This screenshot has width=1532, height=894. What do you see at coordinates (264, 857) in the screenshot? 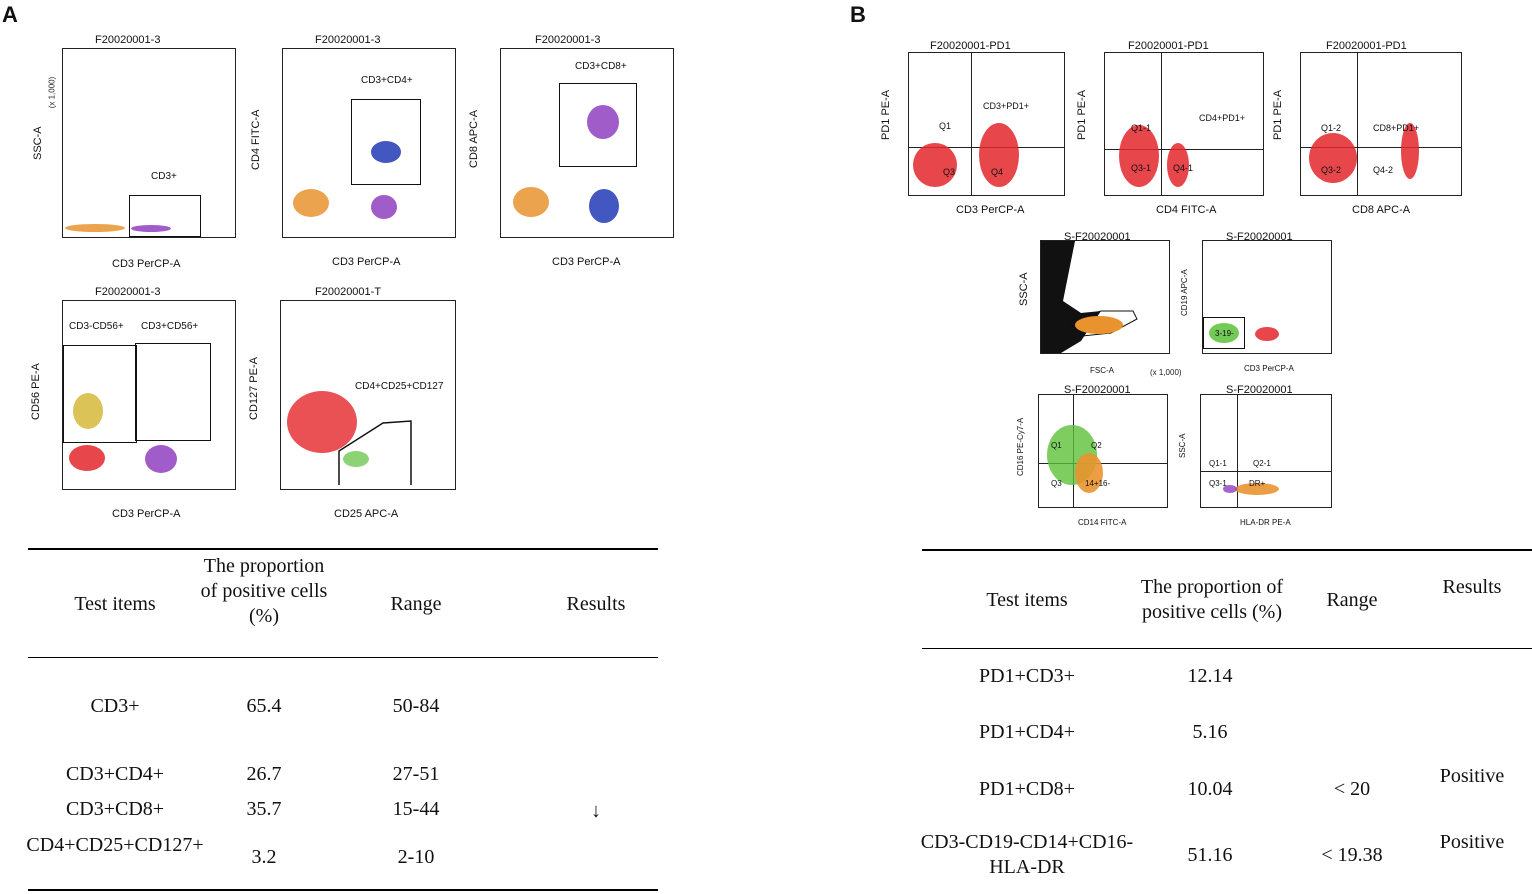
I see `cell-proportion: 3.2` at bounding box center [264, 857].